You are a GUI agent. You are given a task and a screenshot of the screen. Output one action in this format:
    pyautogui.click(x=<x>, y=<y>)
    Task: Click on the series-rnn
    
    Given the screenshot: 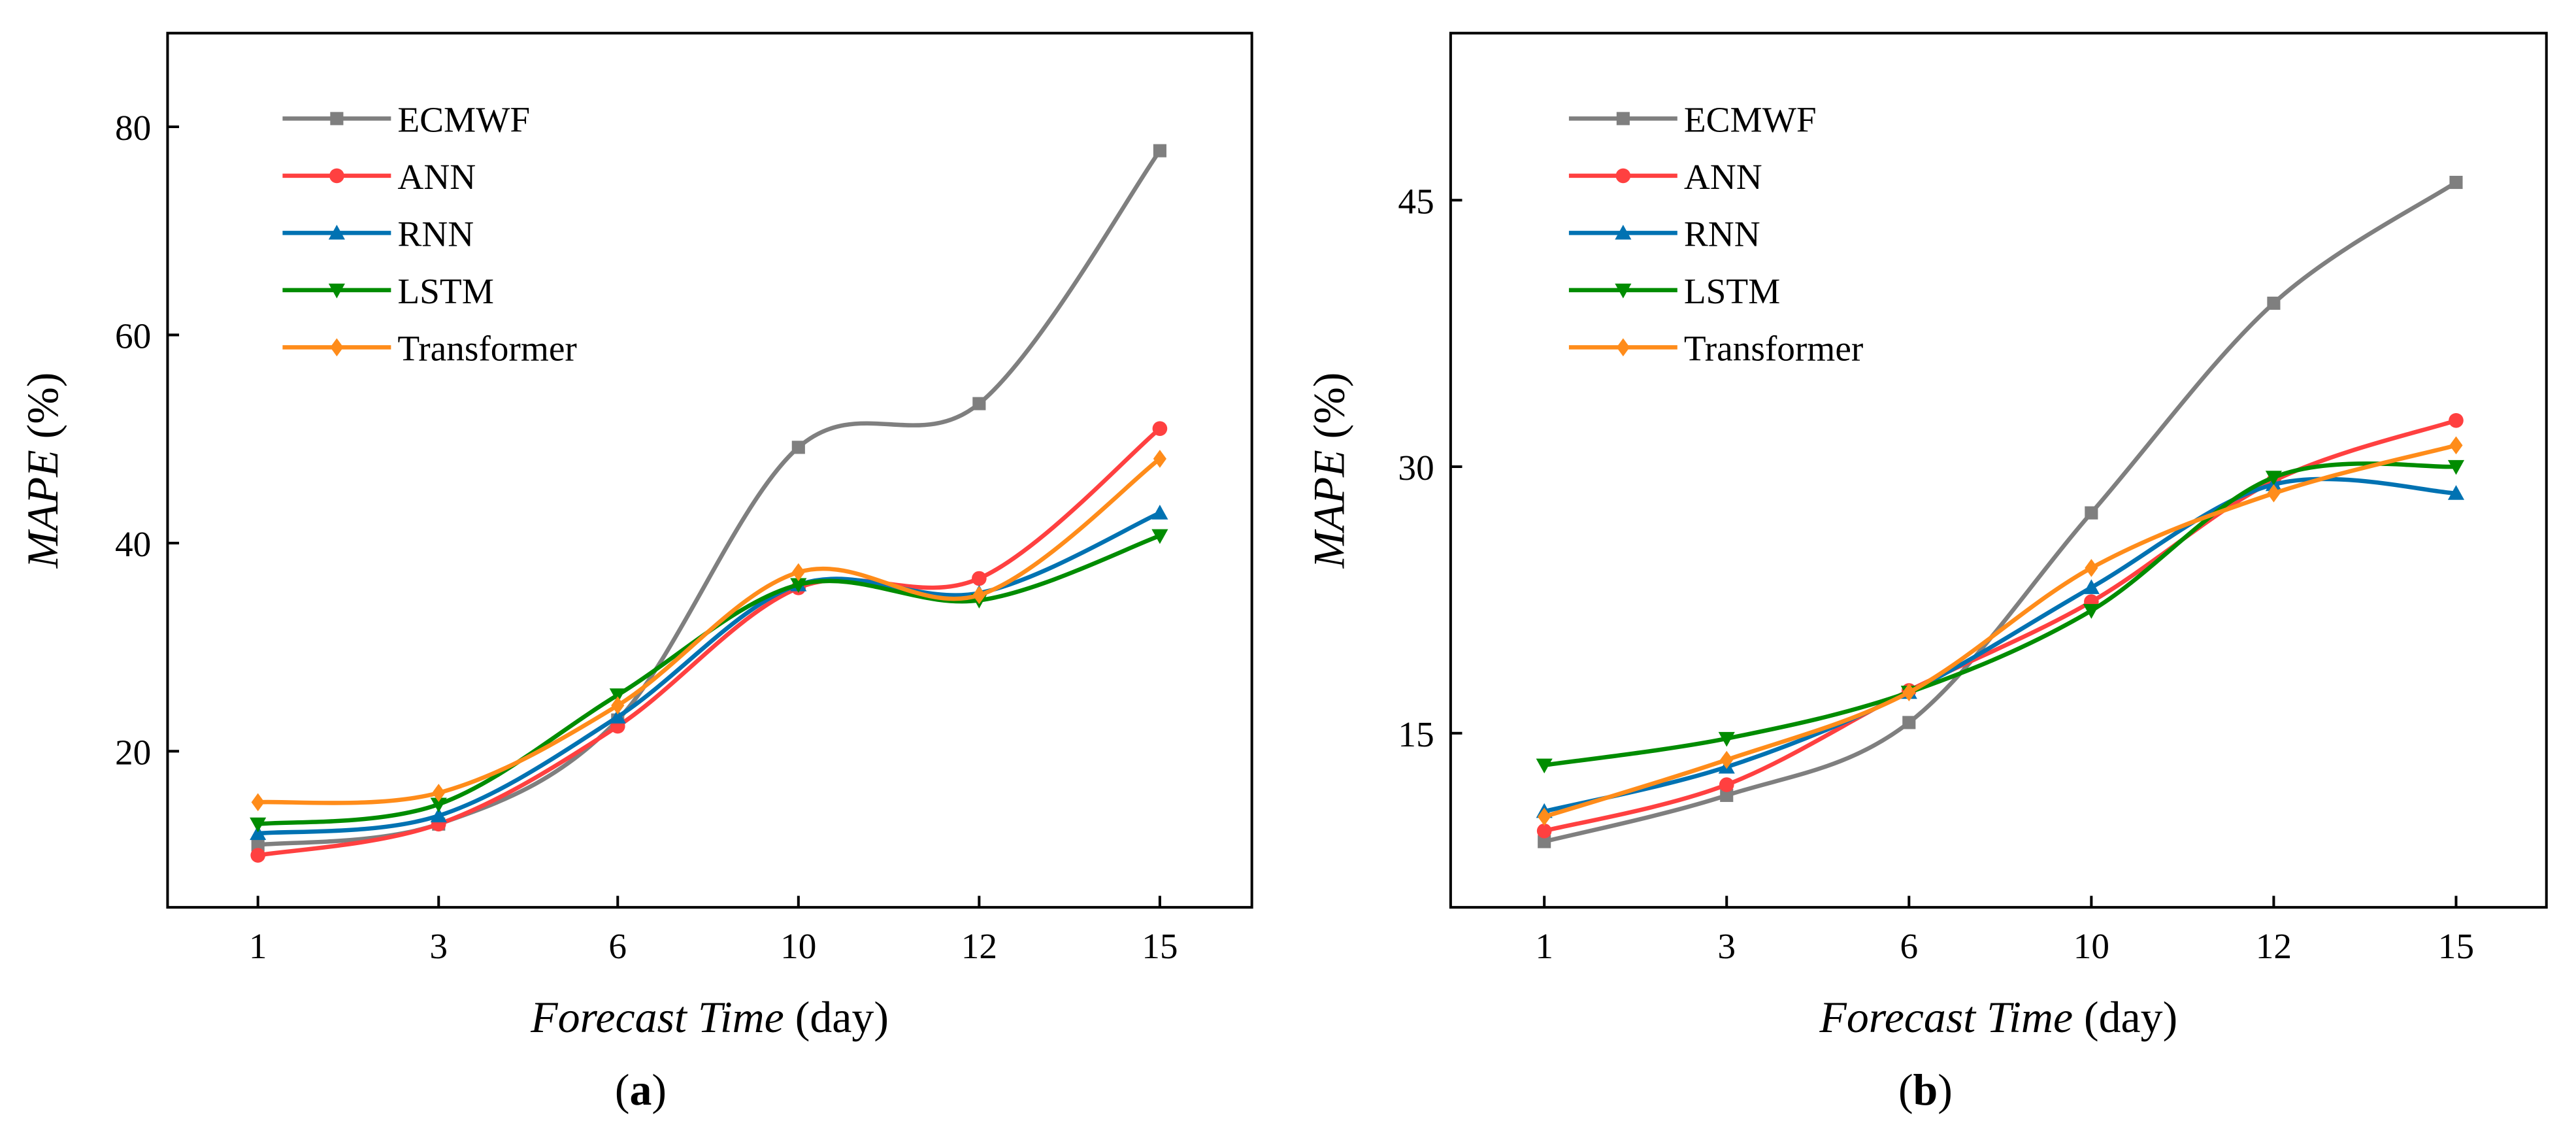 What is the action you would take?
    pyautogui.click(x=709, y=673)
    